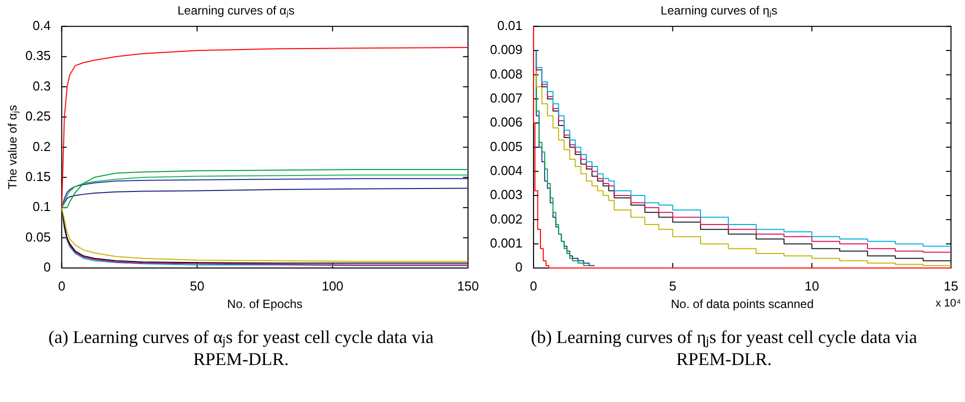  I want to click on chart-title: Learning curves of ηⱼs, so click(719, 11).